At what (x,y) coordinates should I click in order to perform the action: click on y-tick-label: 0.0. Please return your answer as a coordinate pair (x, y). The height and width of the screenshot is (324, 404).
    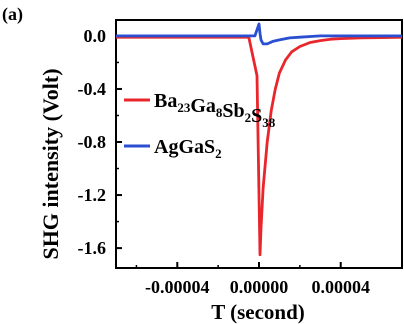
    Looking at the image, I should click on (95, 36).